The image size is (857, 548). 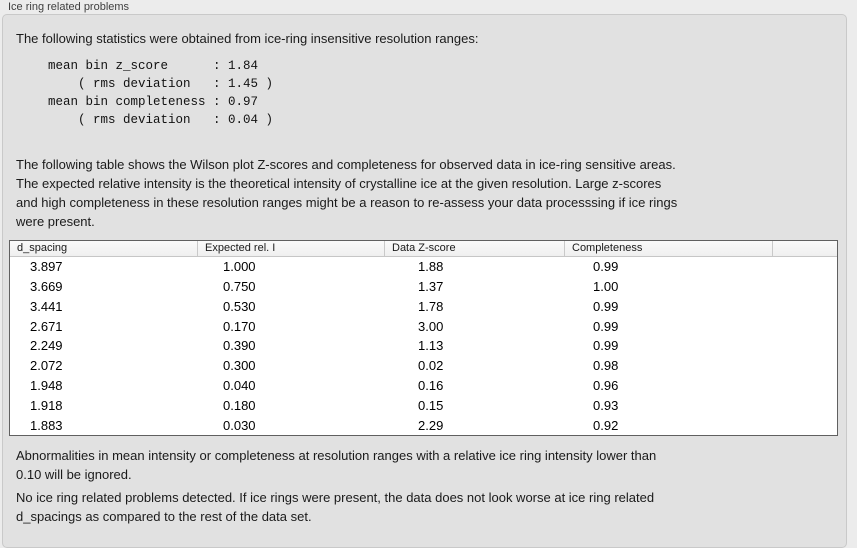 I want to click on table-cell: 0.040, so click(x=239, y=385).